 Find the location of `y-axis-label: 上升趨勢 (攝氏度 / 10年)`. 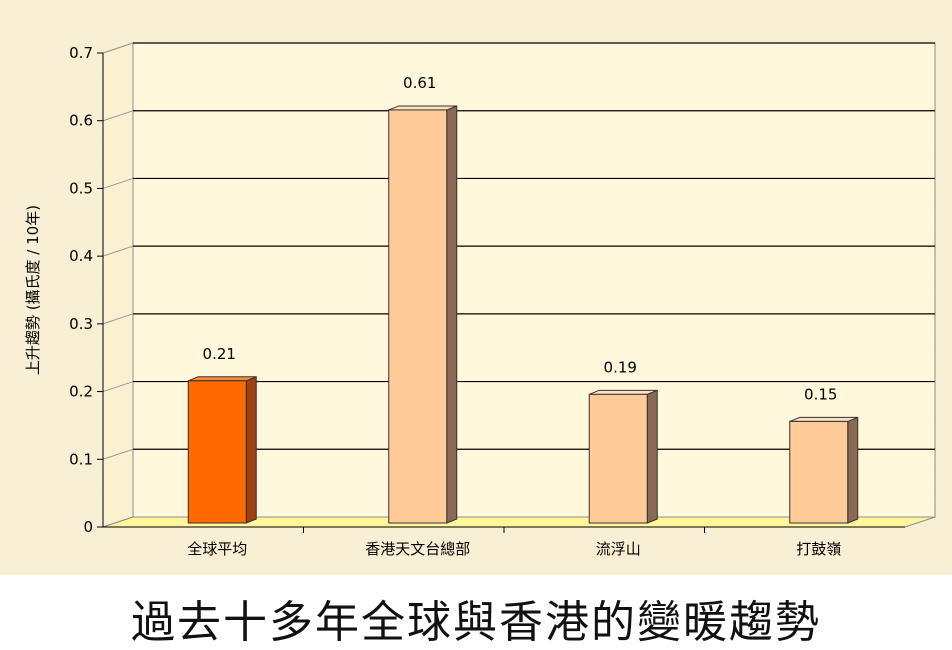

y-axis-label: 上升趨勢 (攝氏度 / 10年) is located at coordinates (33, 290).